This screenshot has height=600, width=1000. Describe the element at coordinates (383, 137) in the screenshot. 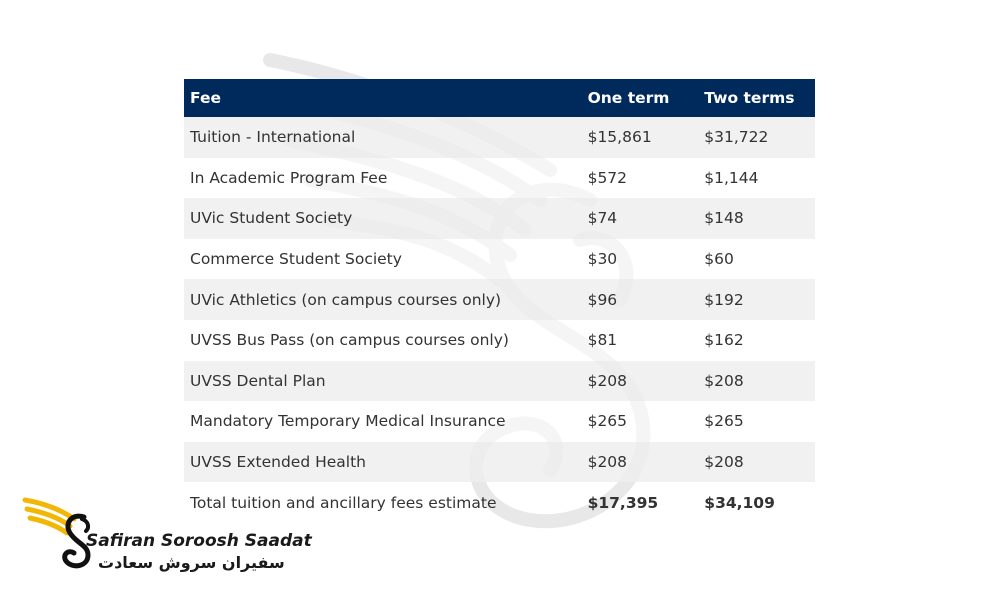

I see `fee-name: Tuition - International` at that location.